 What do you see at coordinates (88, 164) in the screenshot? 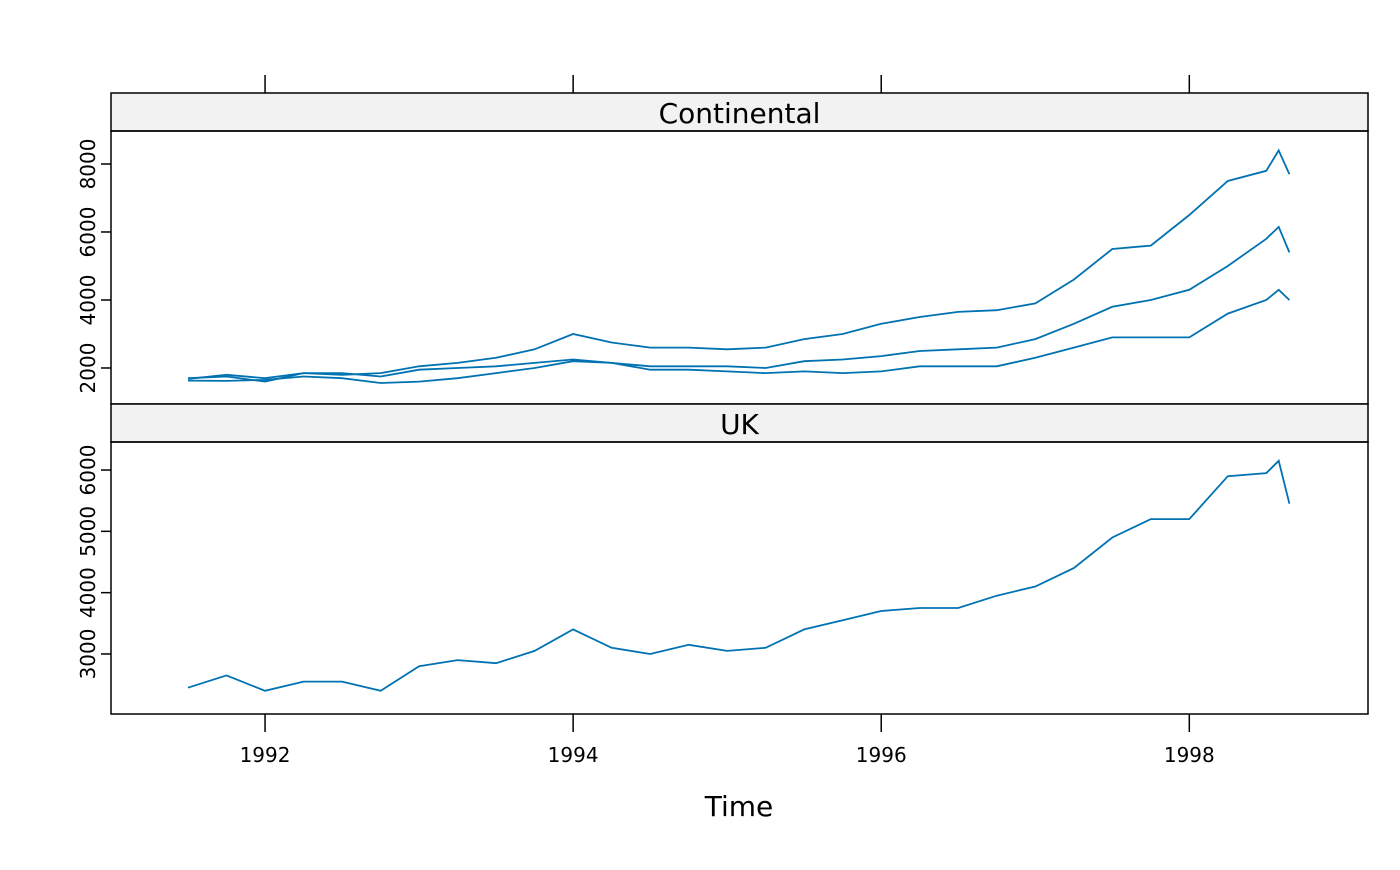
I see `y-tick-label: 8000` at bounding box center [88, 164].